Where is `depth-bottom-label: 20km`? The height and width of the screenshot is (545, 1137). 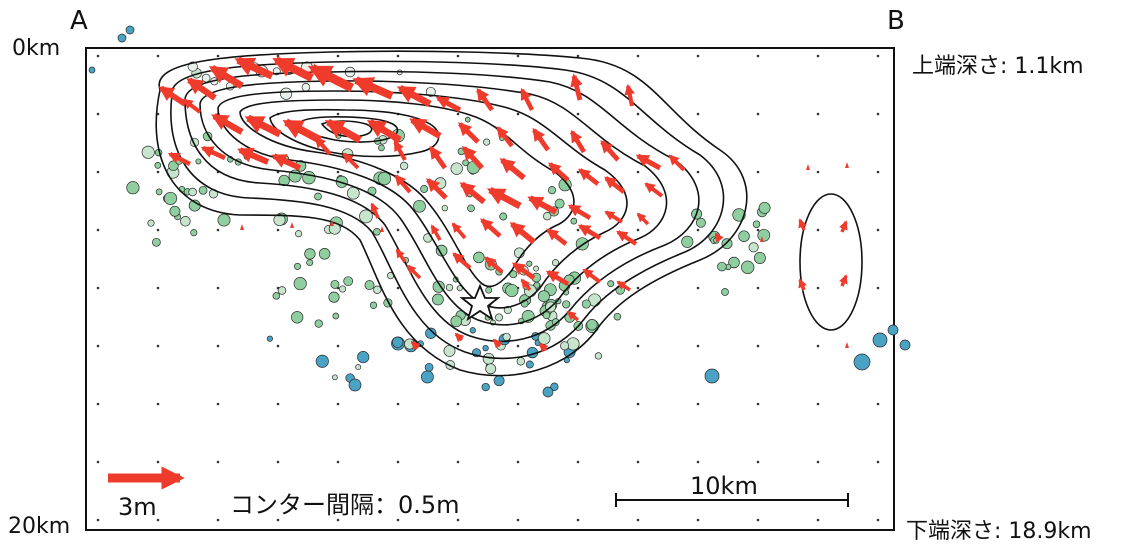
depth-bottom-label: 20km is located at coordinates (39, 526).